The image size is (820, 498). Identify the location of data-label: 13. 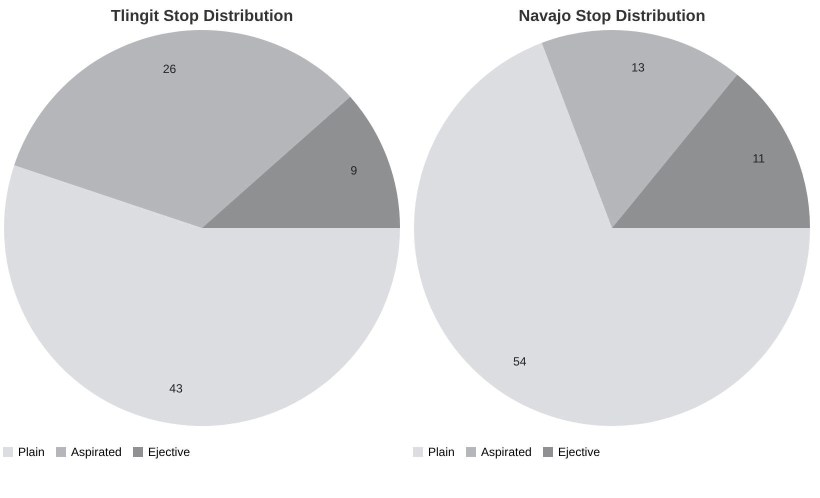
(638, 67).